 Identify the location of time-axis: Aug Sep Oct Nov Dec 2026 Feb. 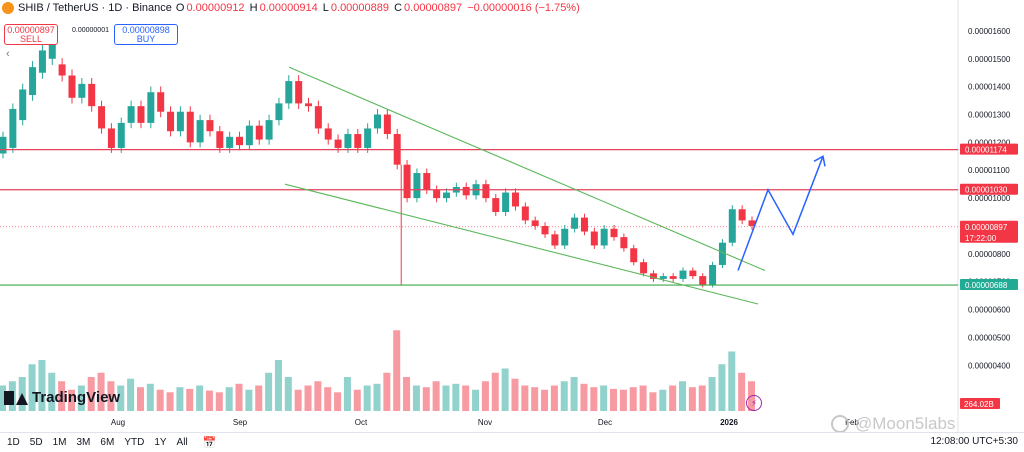
(485, 422).